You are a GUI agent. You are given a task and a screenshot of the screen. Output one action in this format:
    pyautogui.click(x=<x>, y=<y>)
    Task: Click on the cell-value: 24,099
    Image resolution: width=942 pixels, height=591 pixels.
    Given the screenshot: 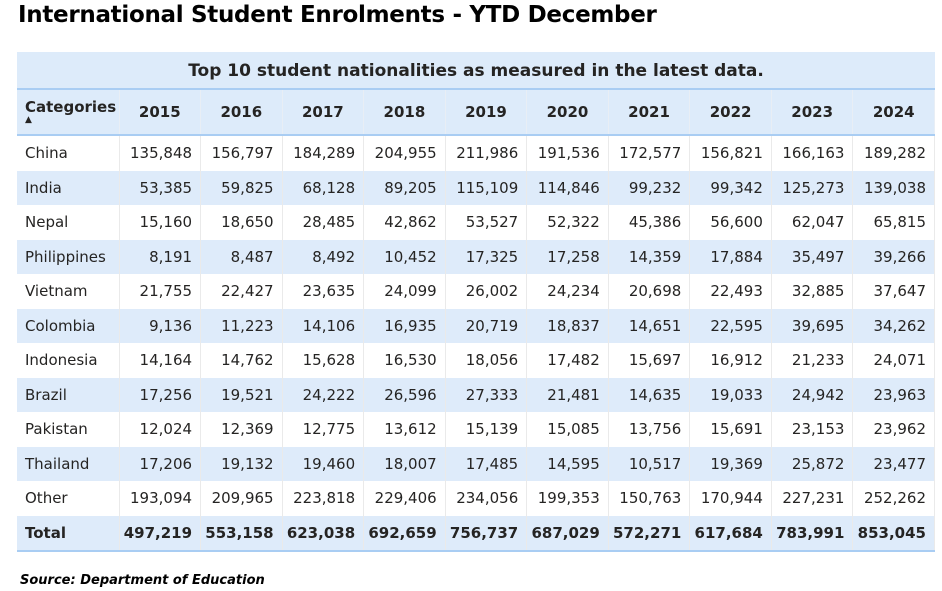 What is the action you would take?
    pyautogui.click(x=404, y=291)
    